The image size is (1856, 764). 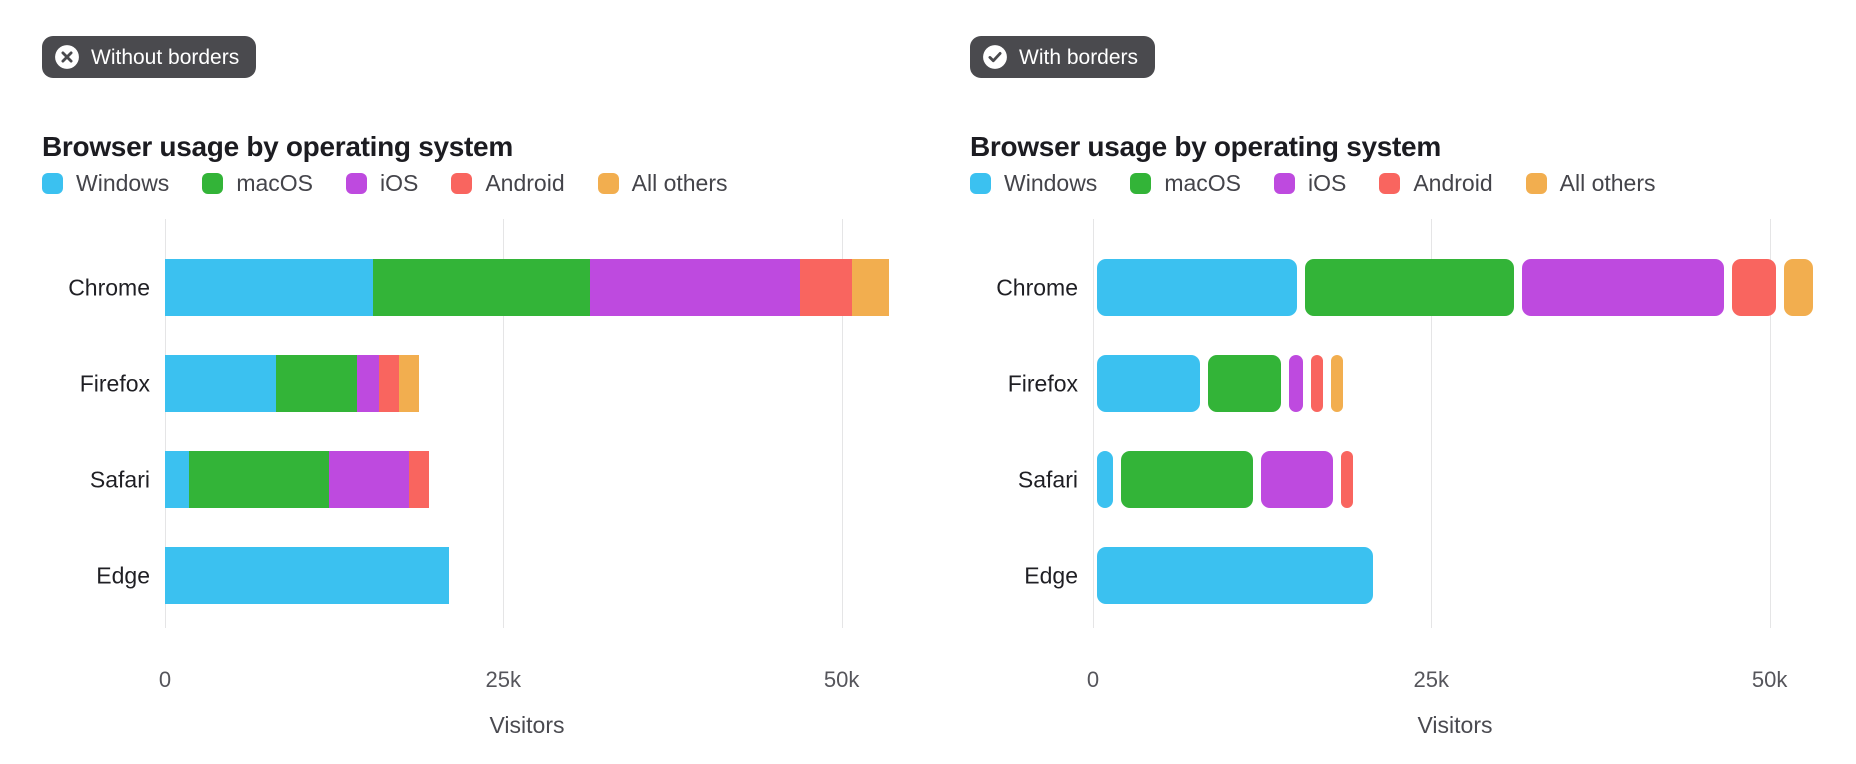 I want to click on legend-label: Android, so click(x=525, y=183).